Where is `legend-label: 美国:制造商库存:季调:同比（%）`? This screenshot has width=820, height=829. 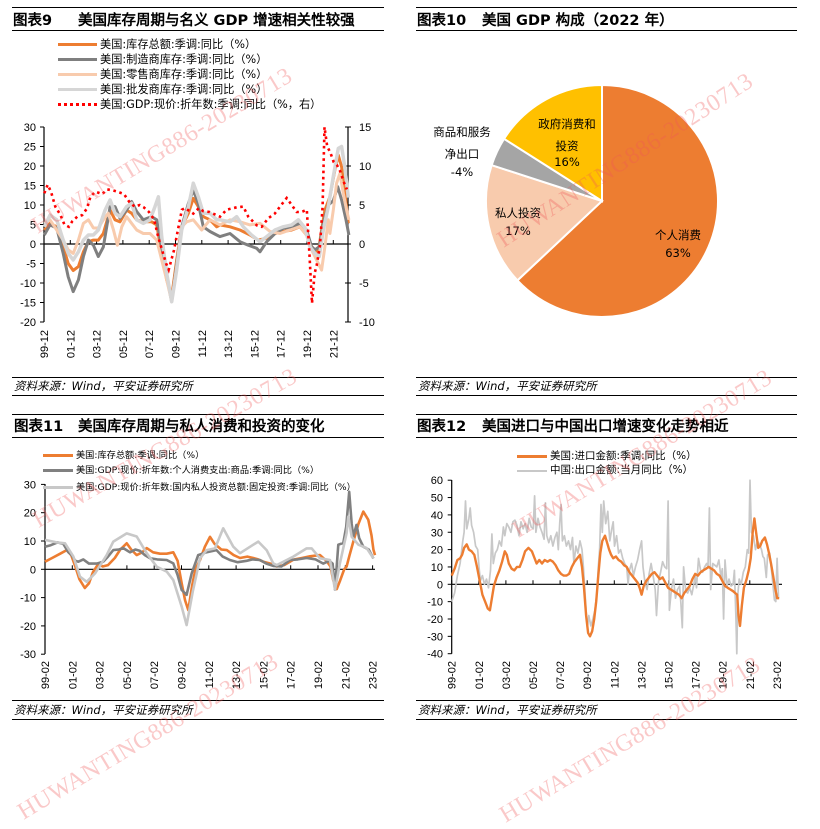 legend-label: 美国:制造商库存:季调:同比（%） is located at coordinates (184, 59).